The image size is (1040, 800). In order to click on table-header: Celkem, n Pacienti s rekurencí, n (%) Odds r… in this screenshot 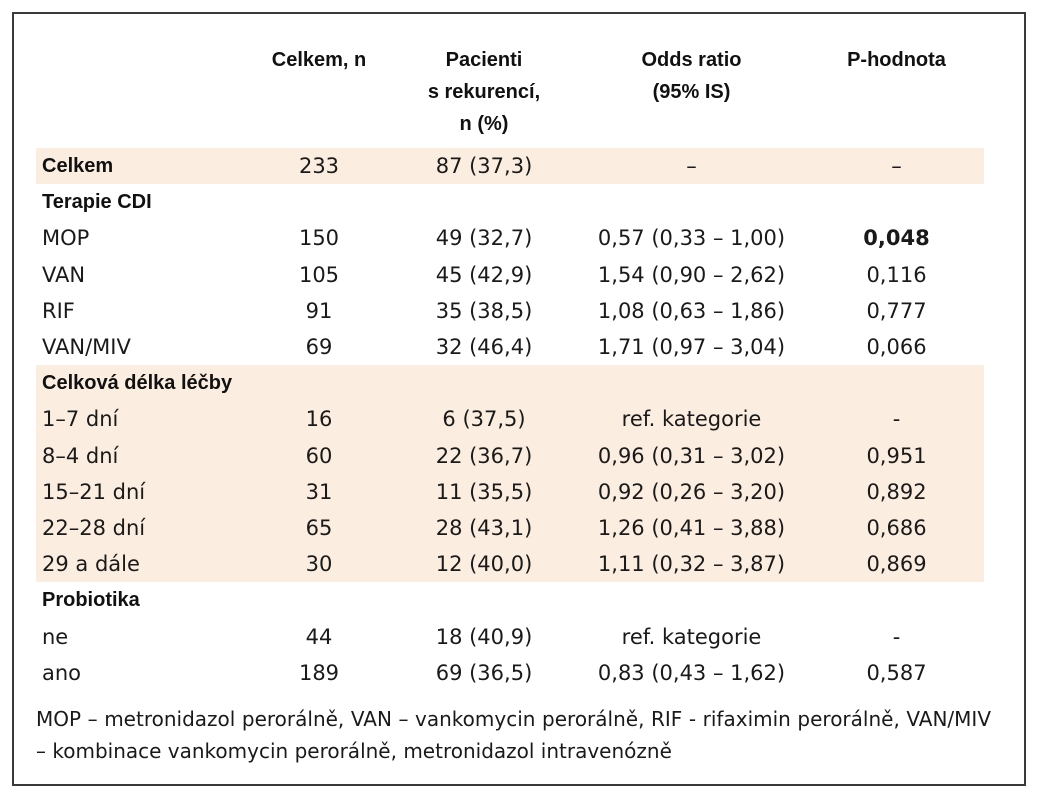, I will do `click(510, 94)`.